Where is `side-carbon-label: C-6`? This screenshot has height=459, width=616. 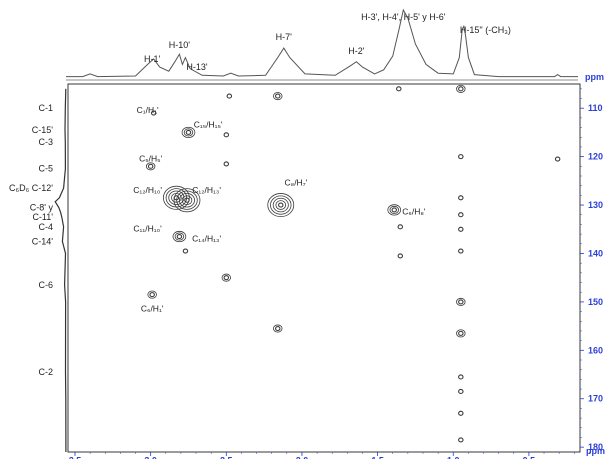
side-carbon-label: C-6 is located at coordinates (45, 285).